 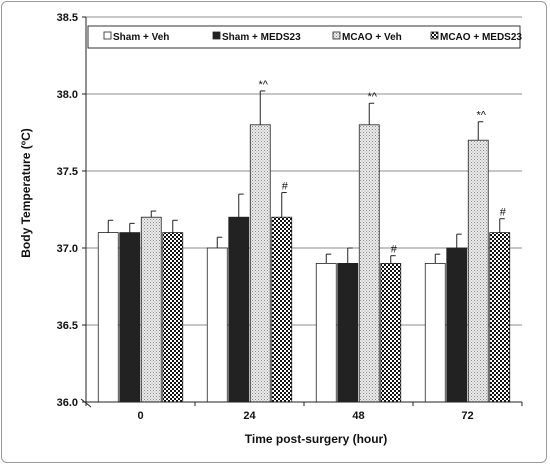 I want to click on y-tick-label: 38.0, so click(x=67, y=95).